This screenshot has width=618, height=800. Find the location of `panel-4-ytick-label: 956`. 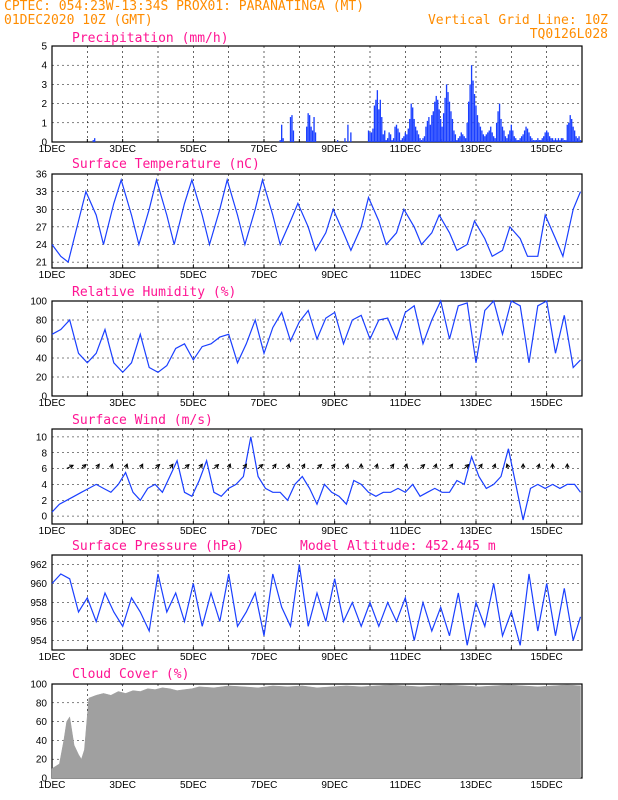

panel-4-ytick-label: 956 is located at coordinates (38, 622).